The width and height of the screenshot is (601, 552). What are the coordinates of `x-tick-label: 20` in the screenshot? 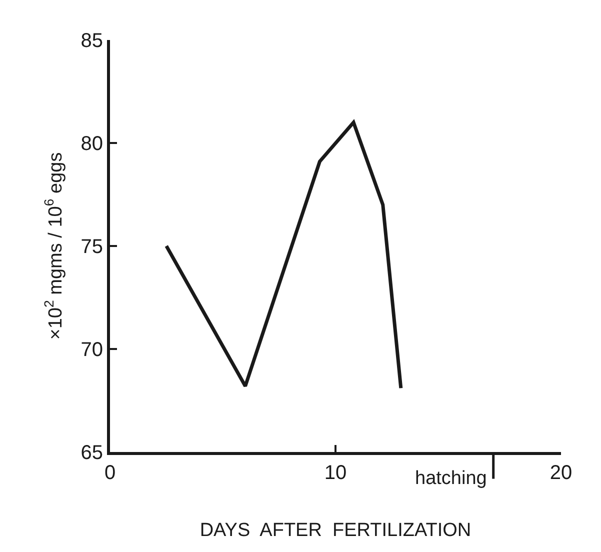 It's located at (561, 473).